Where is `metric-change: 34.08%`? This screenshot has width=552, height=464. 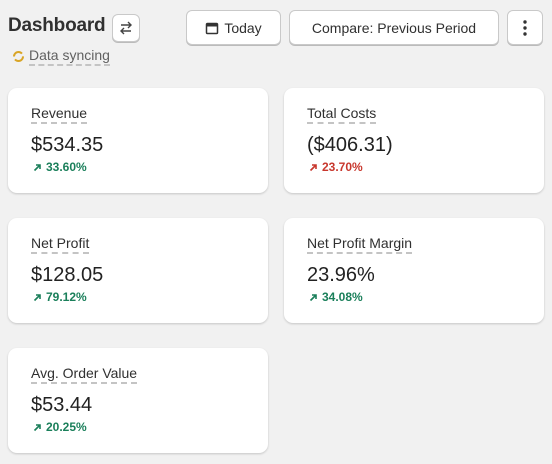
metric-change: 34.08% is located at coordinates (336, 297).